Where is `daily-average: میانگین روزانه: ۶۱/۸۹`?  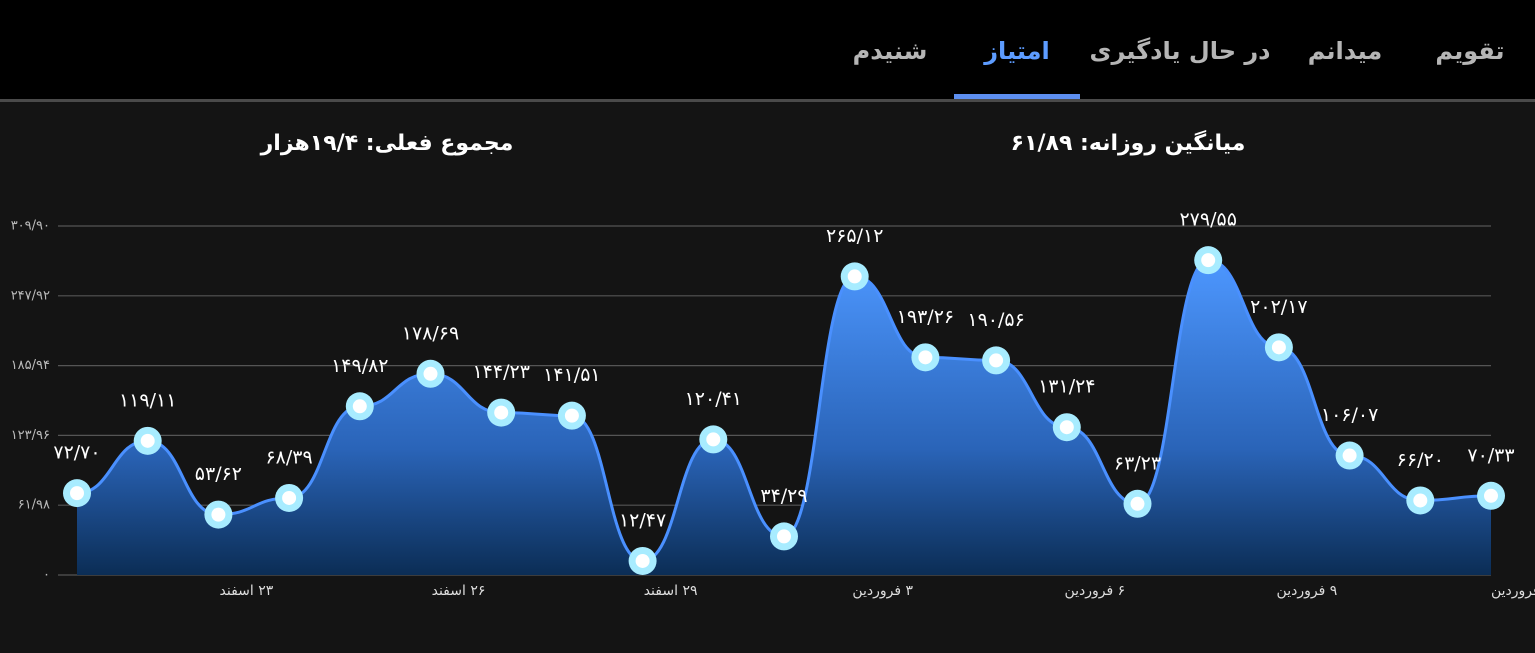 daily-average: میانگین روزانه: ۶۱/۸۹ is located at coordinates (1128, 142).